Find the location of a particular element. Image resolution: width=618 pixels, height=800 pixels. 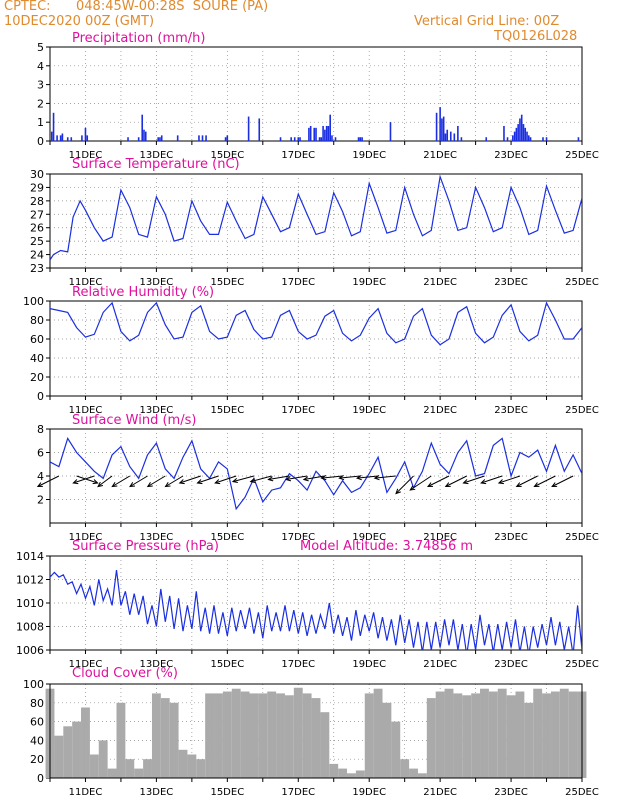

panel-title: Surface Wind (m/s) is located at coordinates (134, 420).